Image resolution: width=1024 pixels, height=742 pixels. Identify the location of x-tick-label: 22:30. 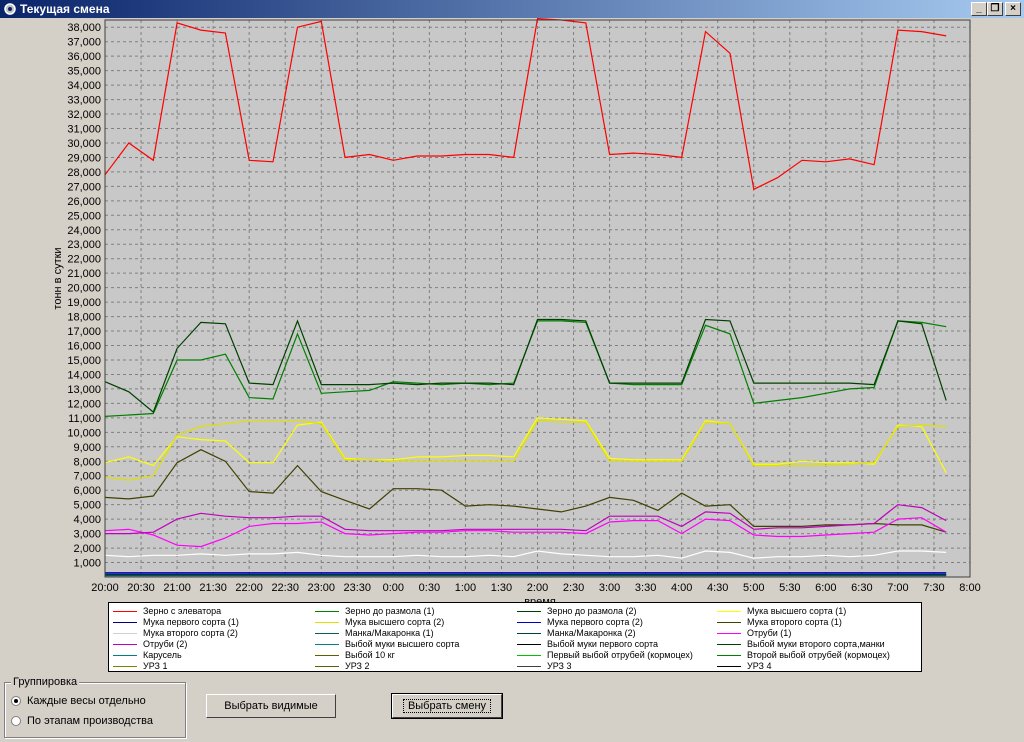
(285, 588).